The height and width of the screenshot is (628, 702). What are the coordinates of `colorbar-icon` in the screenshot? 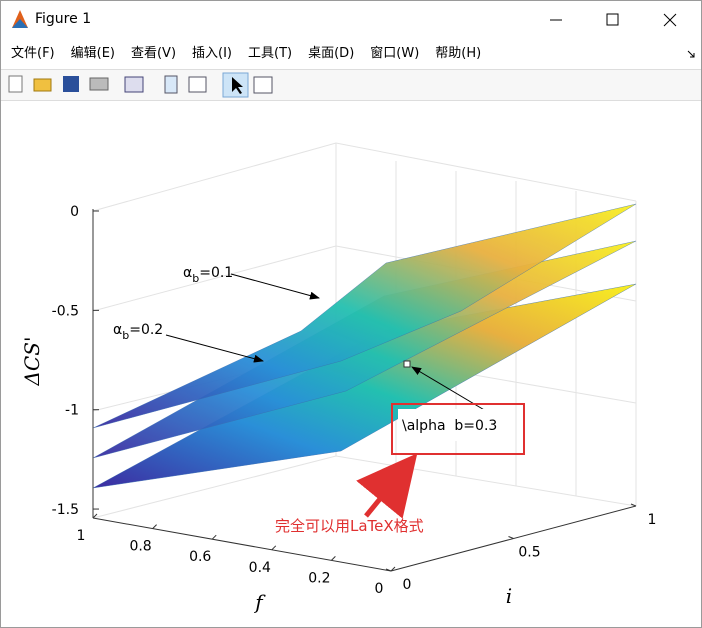 It's located at (171, 84).